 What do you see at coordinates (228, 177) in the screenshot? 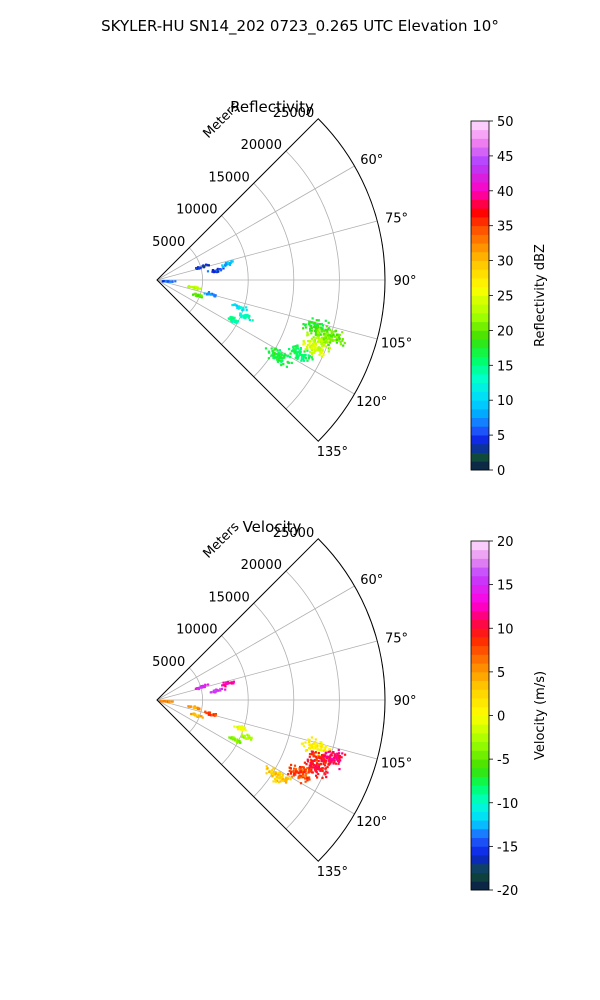
I see `range-tick-label: 15000` at bounding box center [228, 177].